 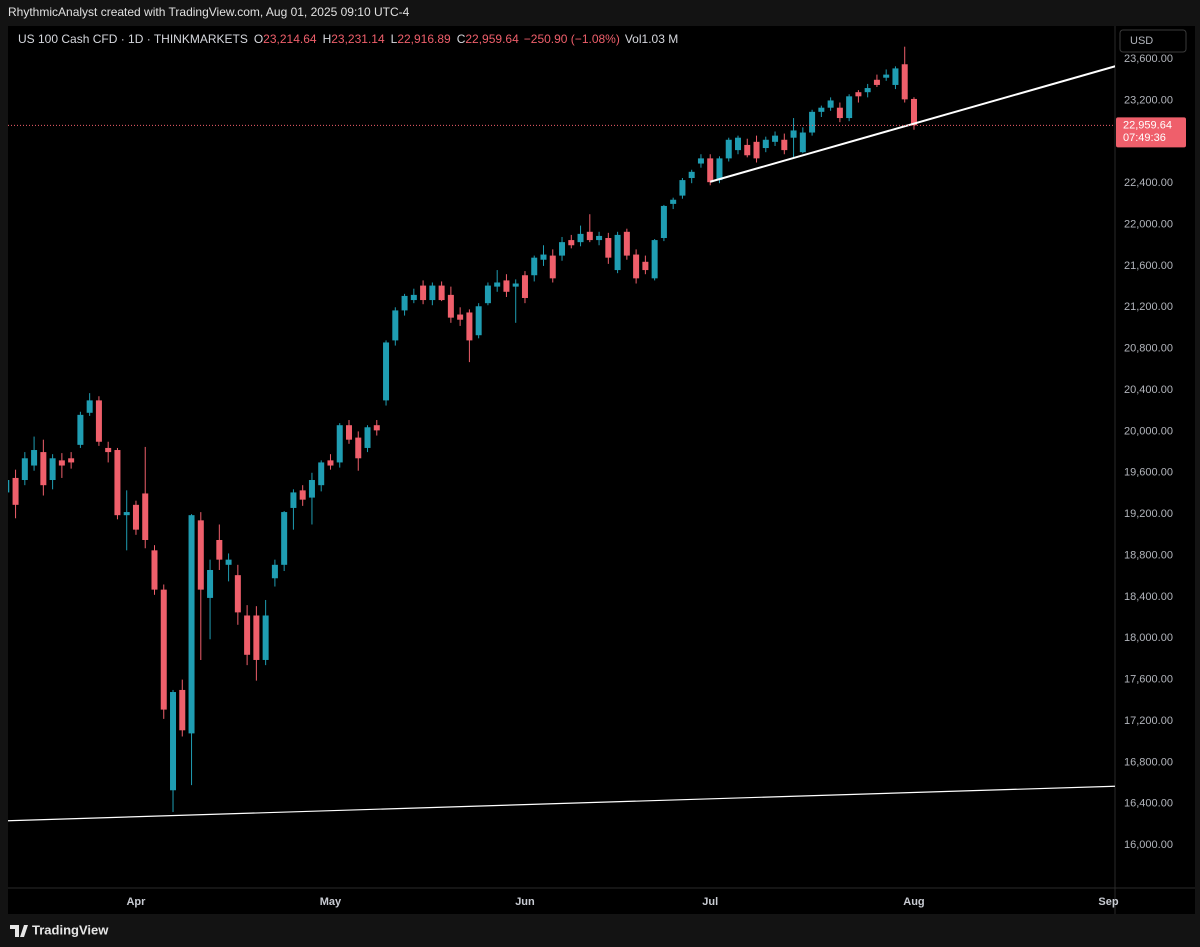 What do you see at coordinates (1148, 473) in the screenshot?
I see `y-tick-label: 19,600.00` at bounding box center [1148, 473].